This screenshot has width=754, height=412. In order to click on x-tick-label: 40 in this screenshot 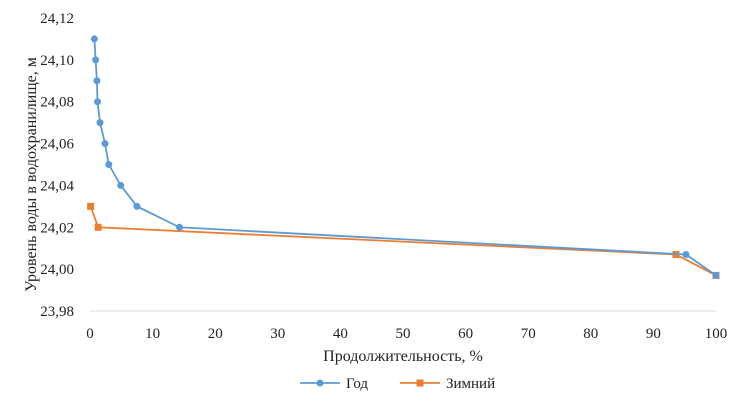, I will do `click(340, 334)`.